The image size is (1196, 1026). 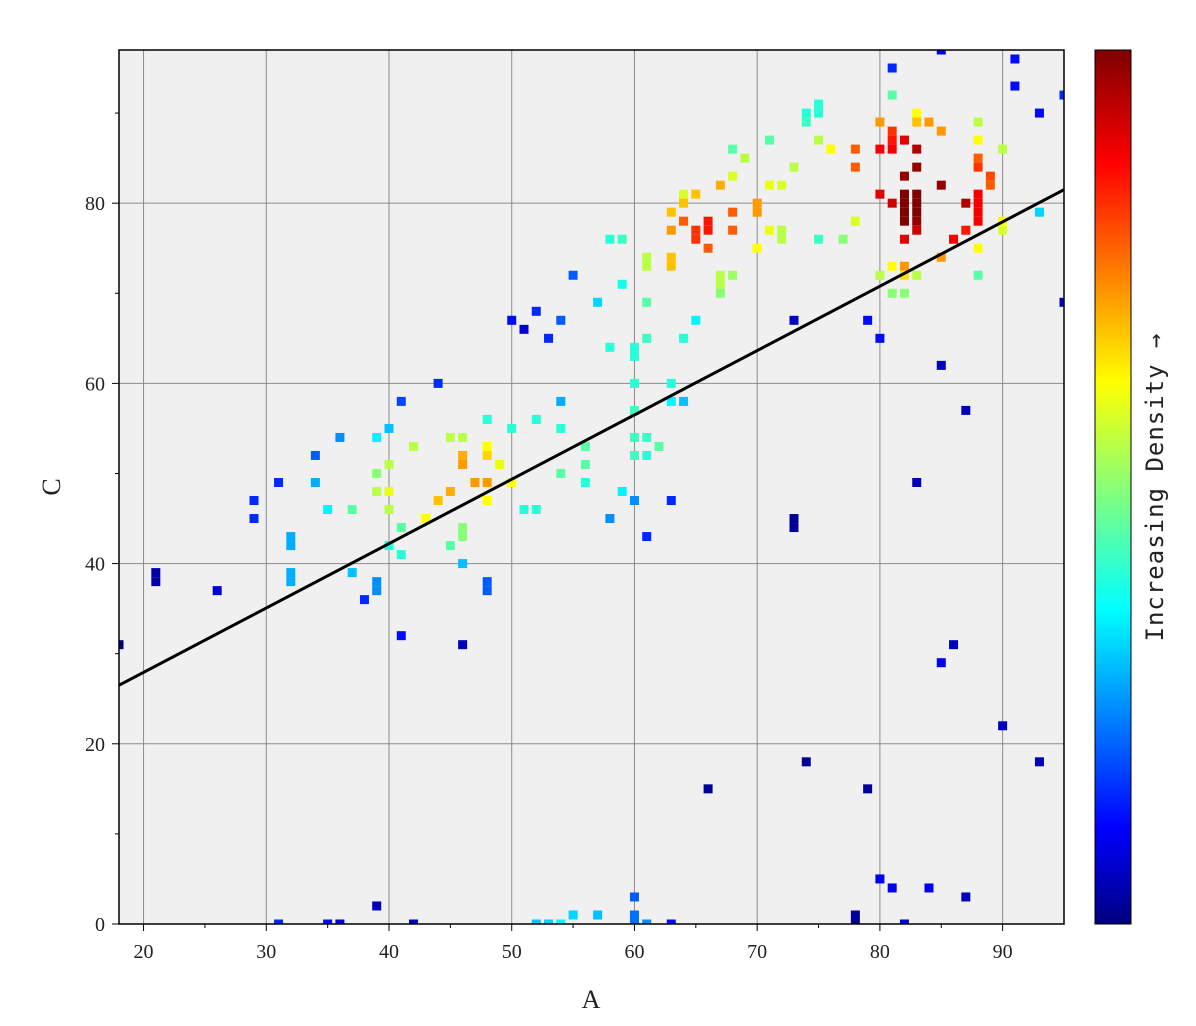 What do you see at coordinates (51, 486) in the screenshot?
I see `y-axis-title: C` at bounding box center [51, 486].